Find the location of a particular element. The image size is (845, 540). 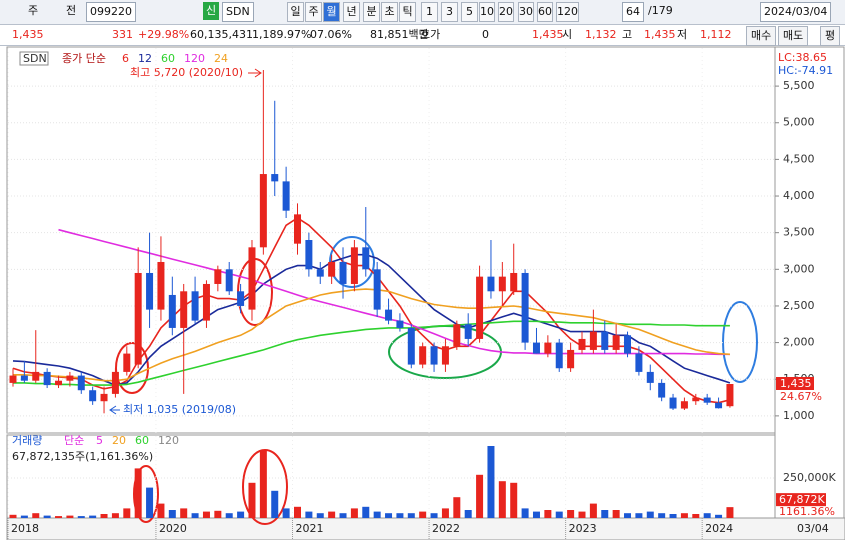

last-volume-box is located at coordinates (801, 500).